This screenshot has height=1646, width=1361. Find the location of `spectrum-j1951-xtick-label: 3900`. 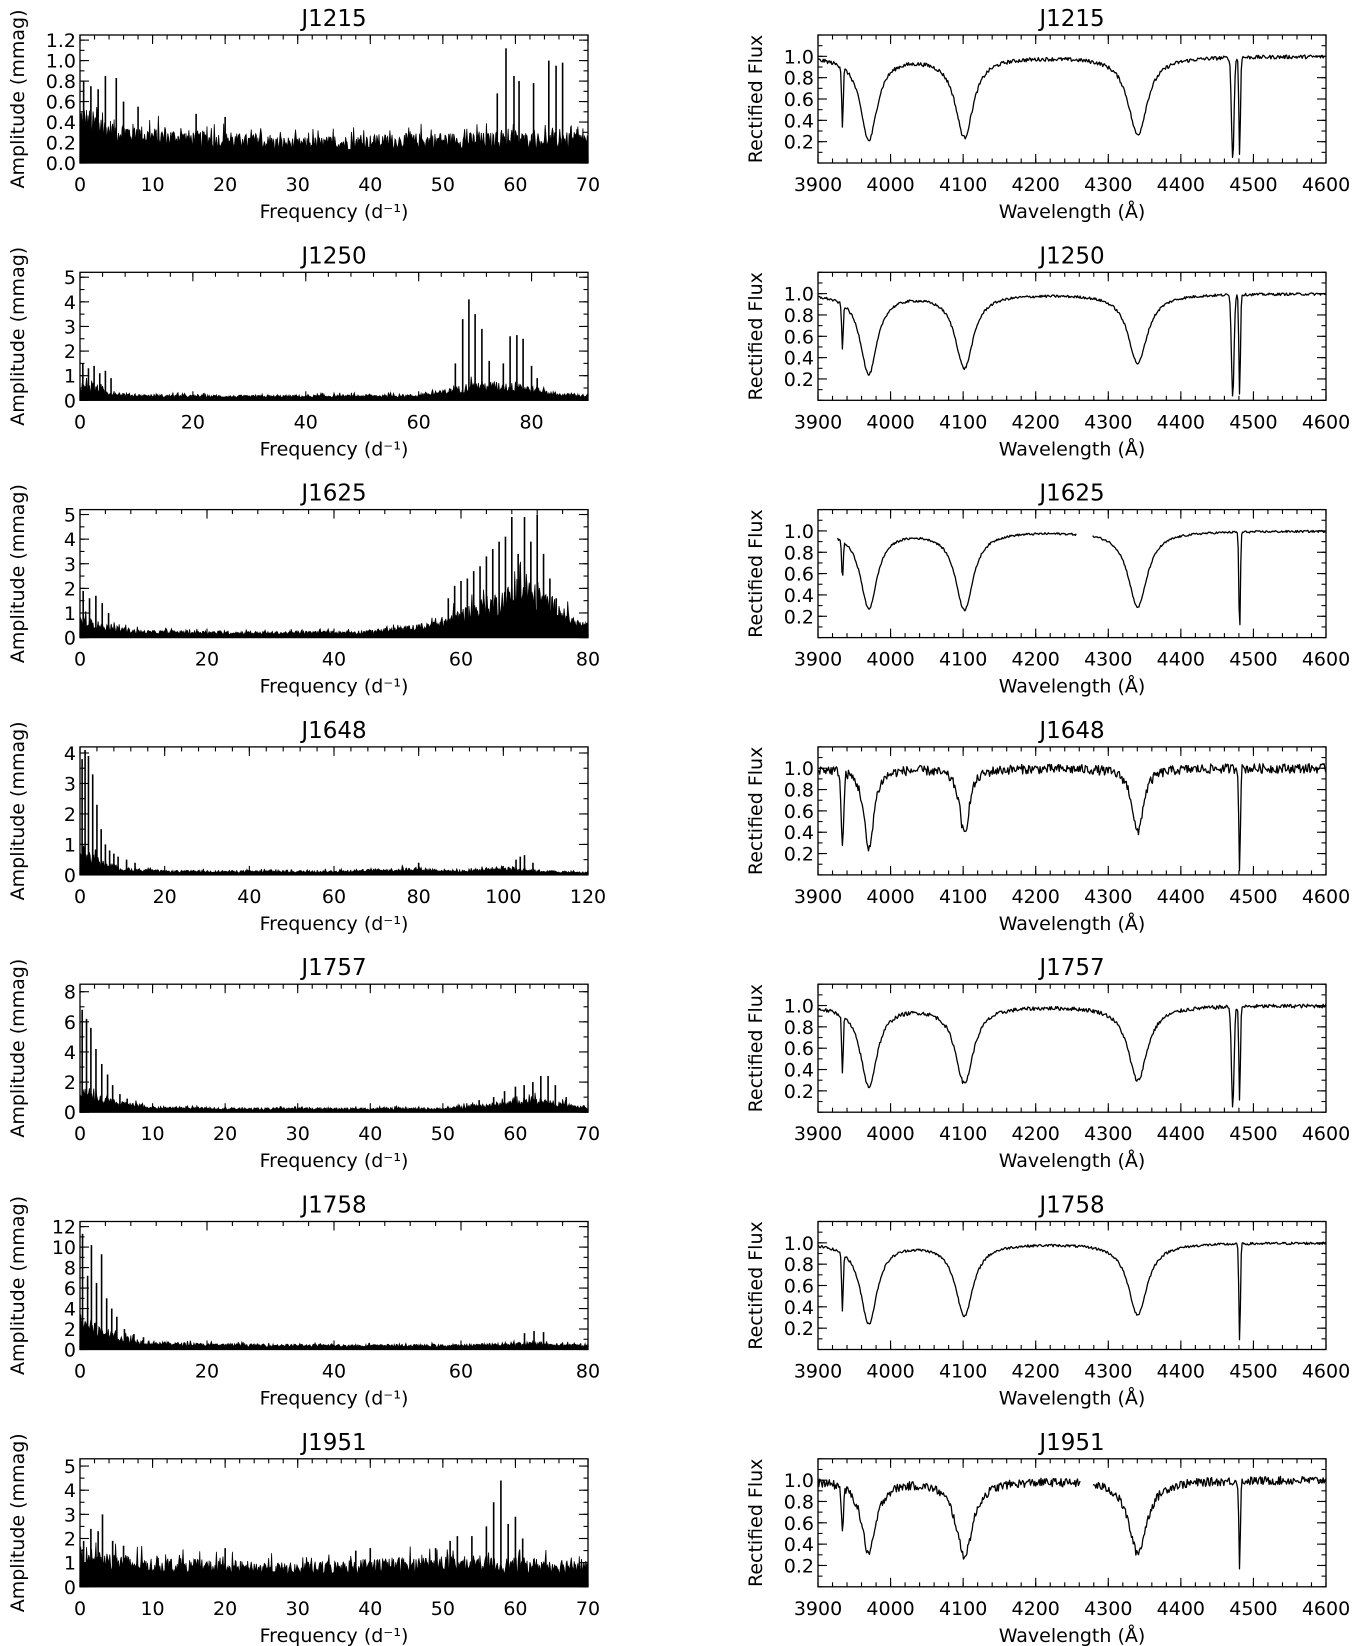

spectrum-j1951-xtick-label: 3900 is located at coordinates (818, 1609).